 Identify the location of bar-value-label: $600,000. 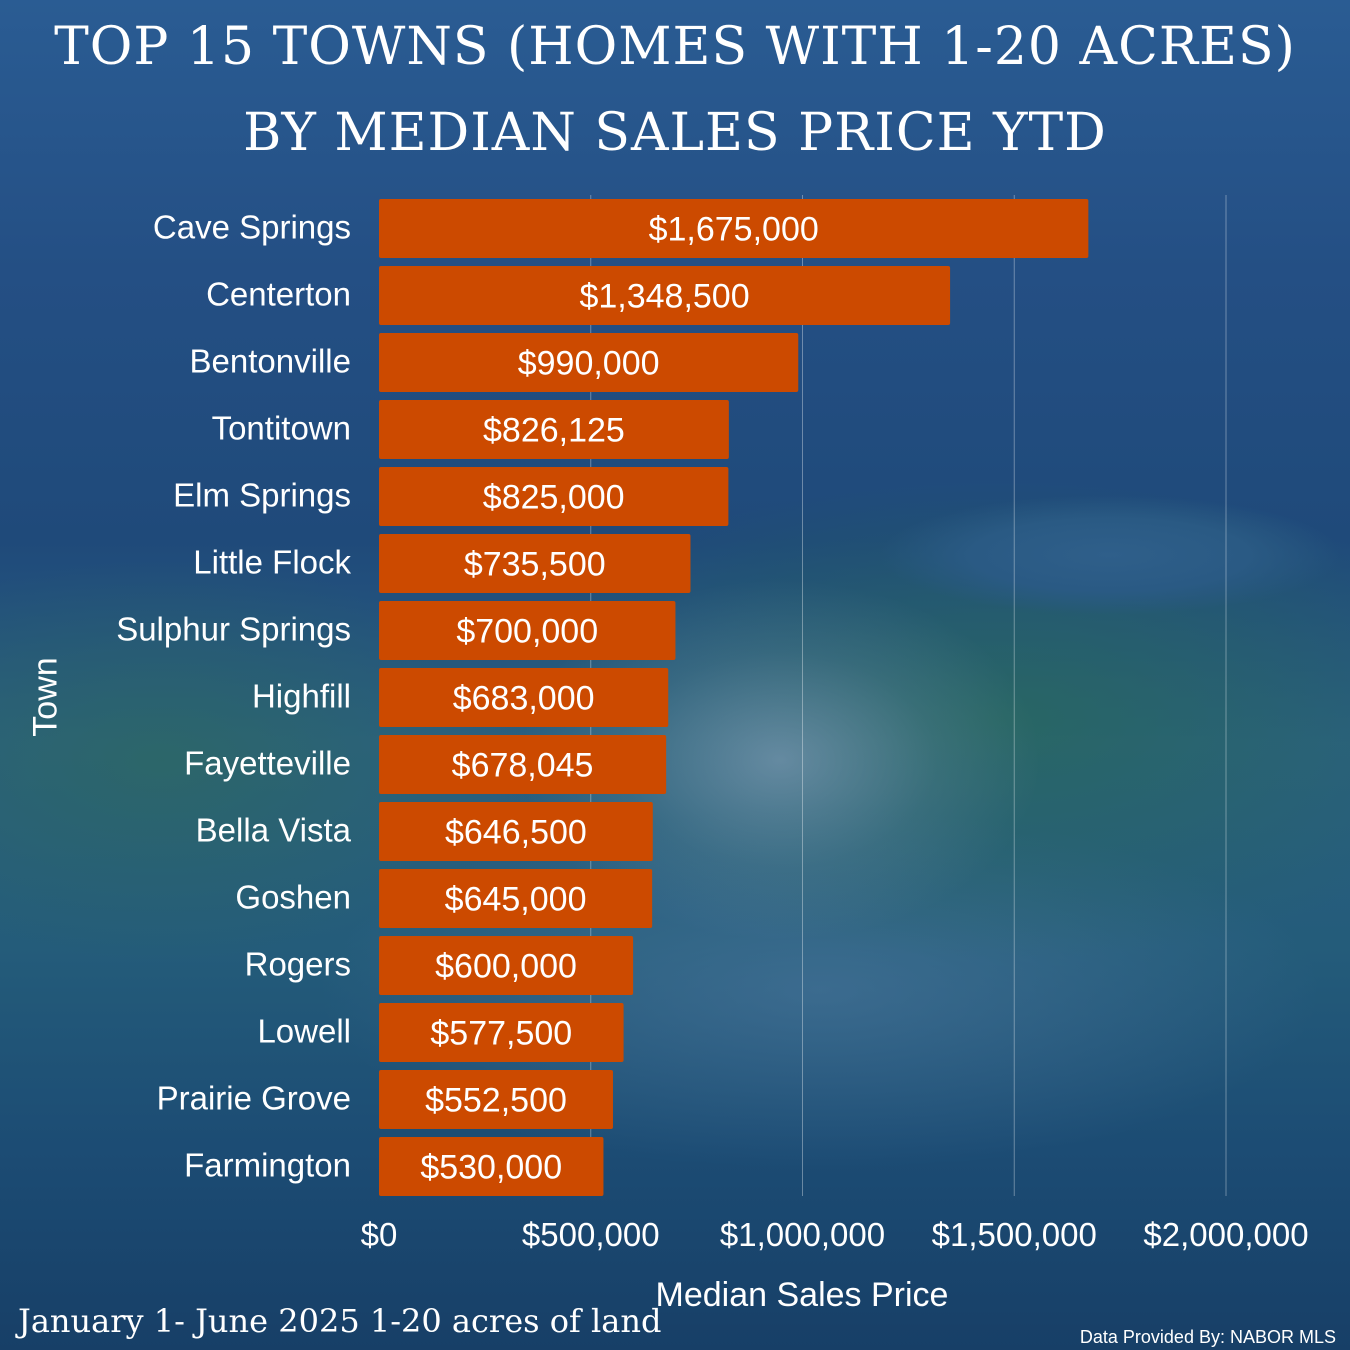
(506, 967).